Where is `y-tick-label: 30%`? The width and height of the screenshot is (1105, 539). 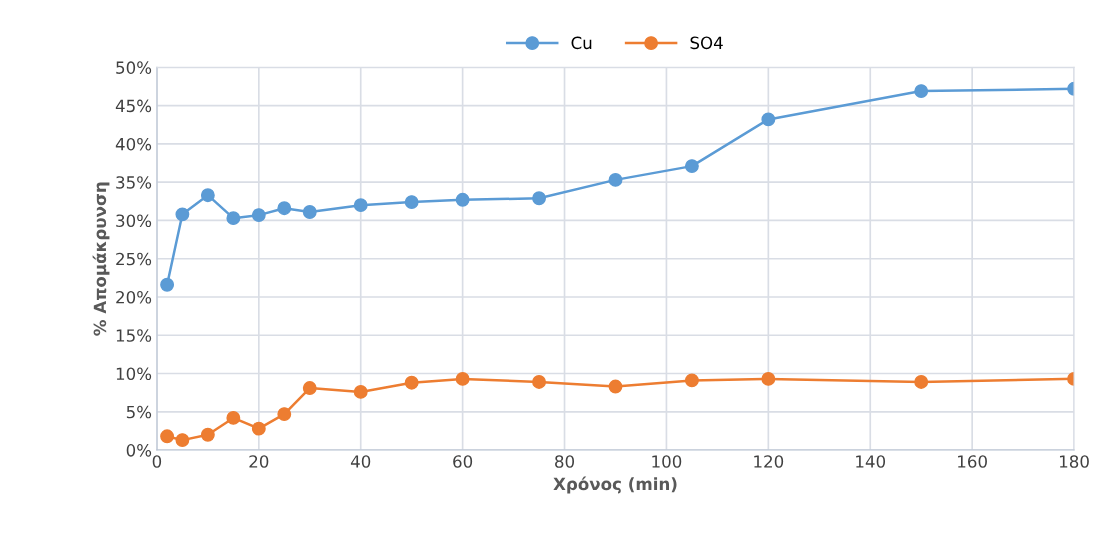 y-tick-label: 30% is located at coordinates (134, 221).